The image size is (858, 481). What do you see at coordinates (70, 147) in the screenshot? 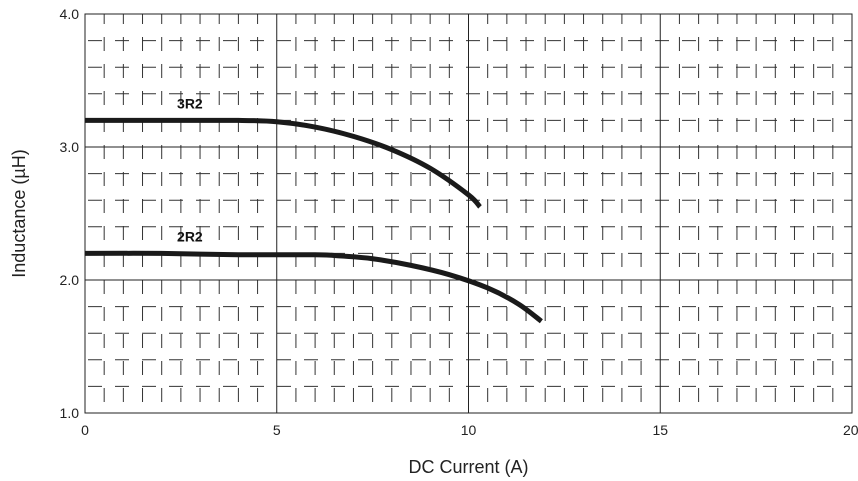
I see `y-tick-label: 3.0` at bounding box center [70, 147].